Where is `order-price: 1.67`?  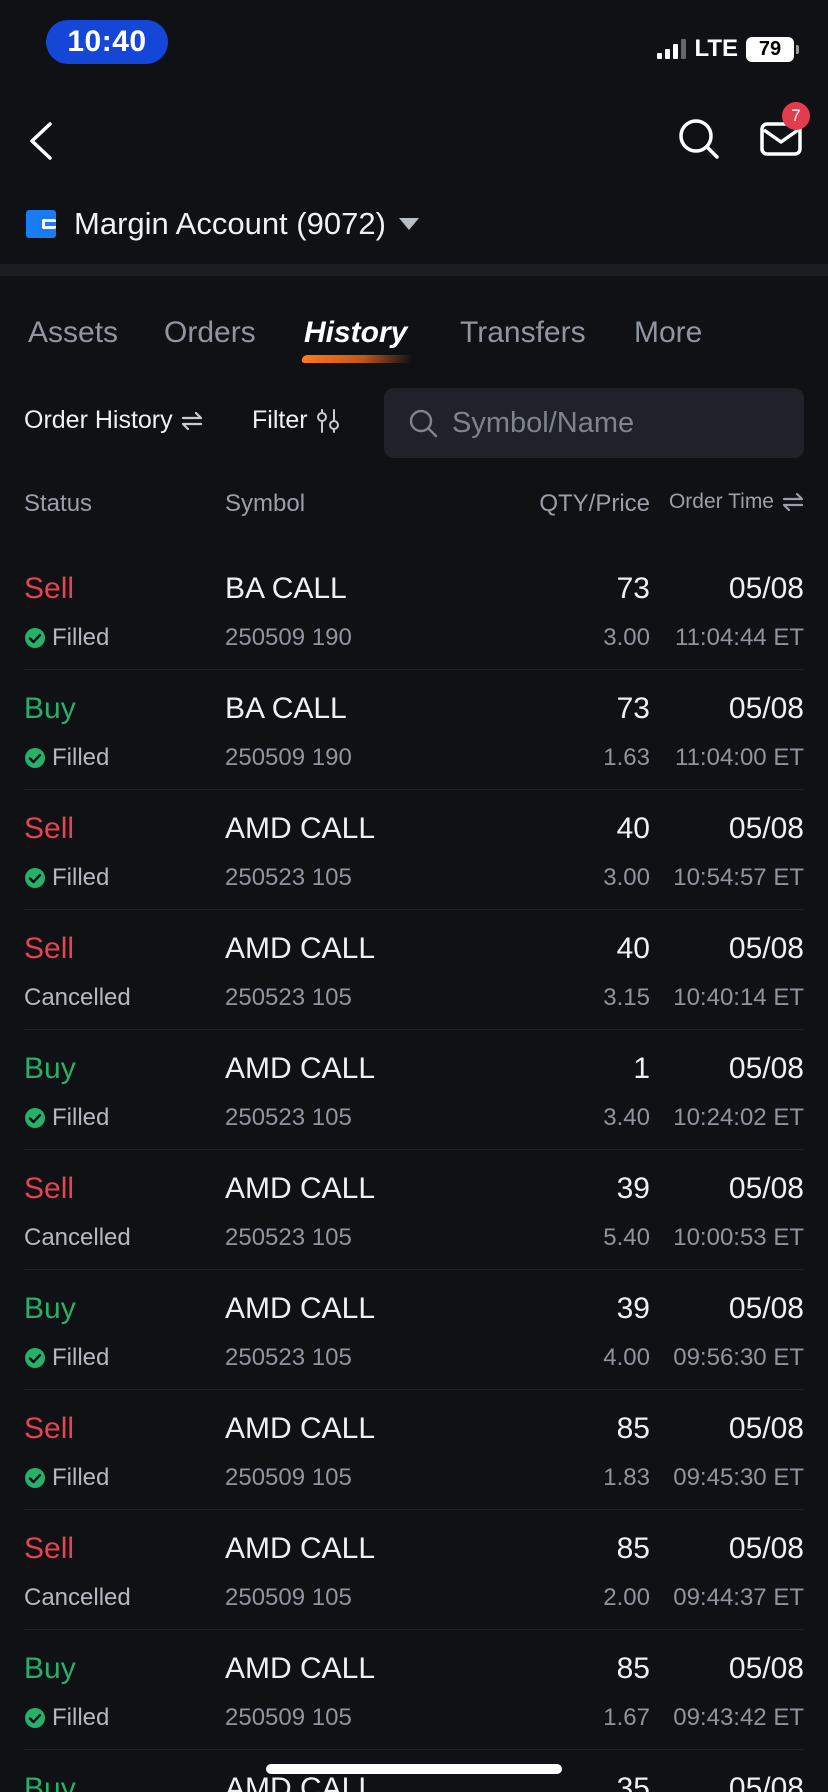
order-price: 1.67 is located at coordinates (626, 1717).